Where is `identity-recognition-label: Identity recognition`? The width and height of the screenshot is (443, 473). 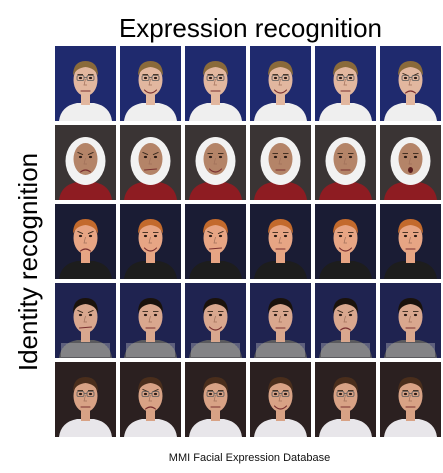 identity-recognition-label: Identity recognition is located at coordinates (28, 262).